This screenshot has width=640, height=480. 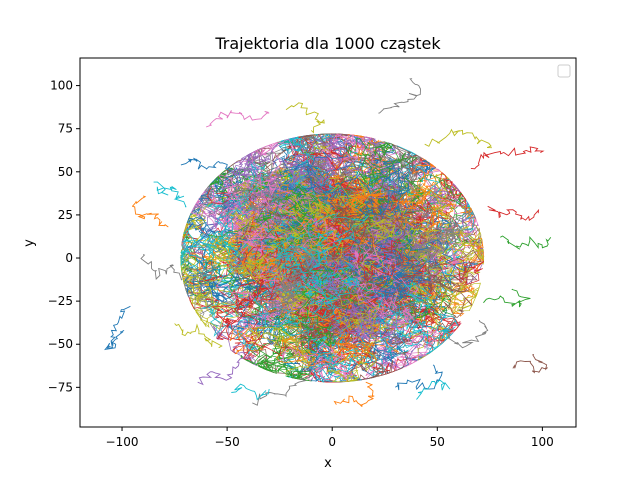 I want to click on legend-box, so click(x=564, y=71).